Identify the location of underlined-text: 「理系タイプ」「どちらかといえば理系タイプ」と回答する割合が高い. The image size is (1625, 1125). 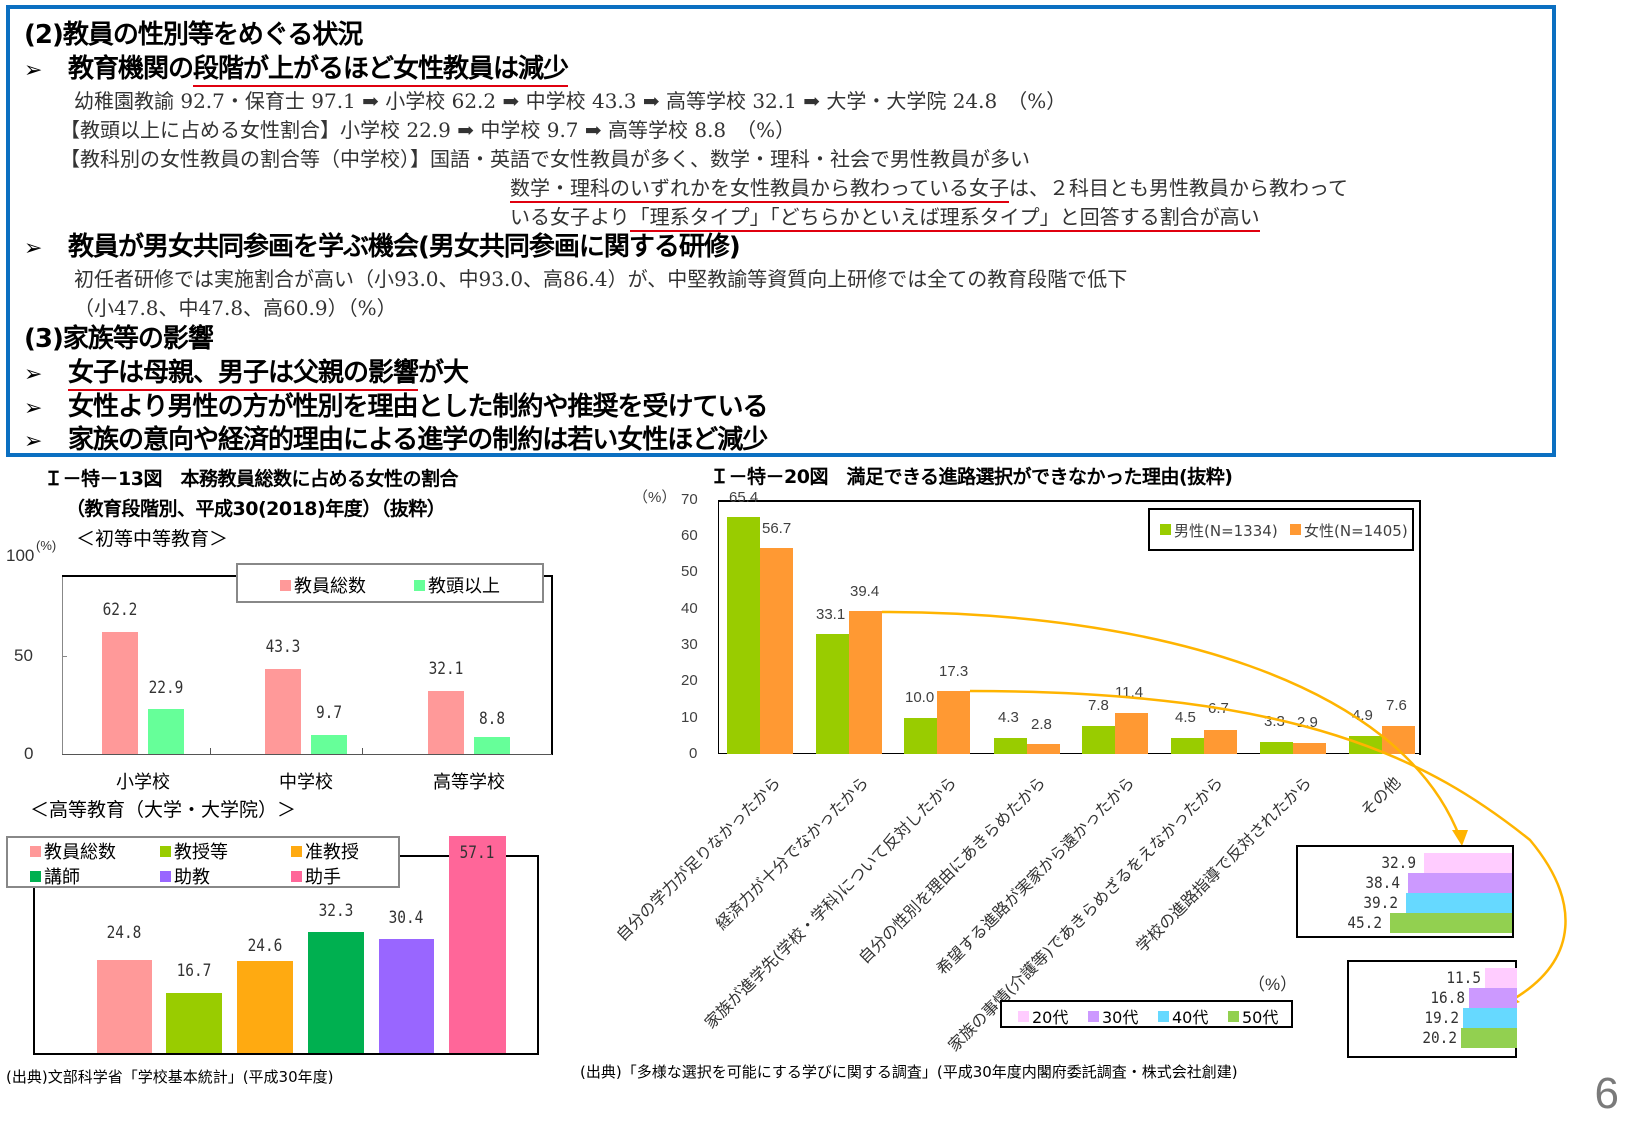
(944, 218).